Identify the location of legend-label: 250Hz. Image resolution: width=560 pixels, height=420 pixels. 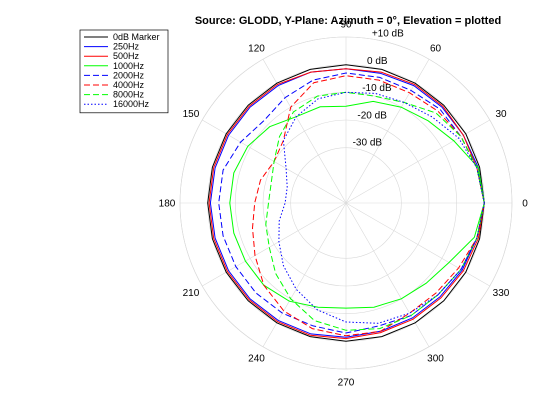
(126, 47).